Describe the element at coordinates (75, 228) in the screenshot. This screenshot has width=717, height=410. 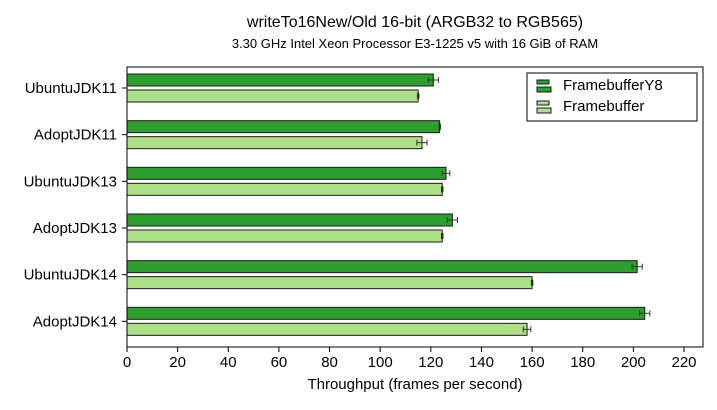
I see `category-label-AdoptJDK13: AdoptJDK13` at that location.